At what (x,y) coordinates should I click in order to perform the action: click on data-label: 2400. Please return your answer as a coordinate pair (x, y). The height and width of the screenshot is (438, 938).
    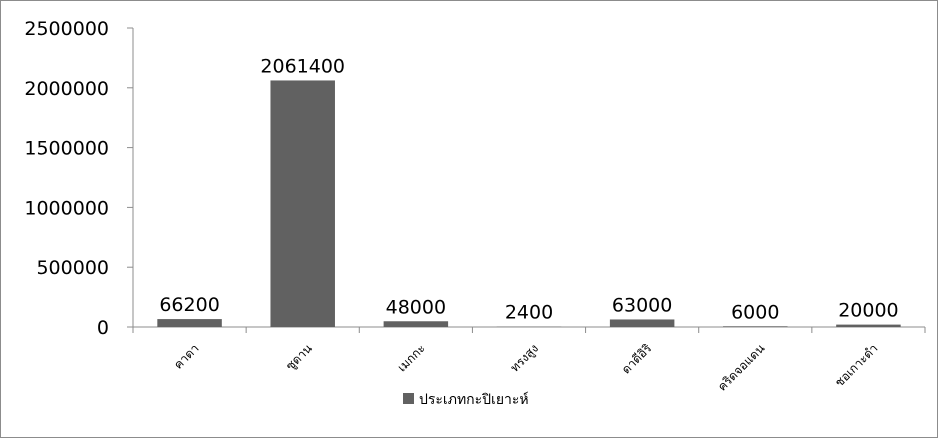
    Looking at the image, I should click on (529, 313).